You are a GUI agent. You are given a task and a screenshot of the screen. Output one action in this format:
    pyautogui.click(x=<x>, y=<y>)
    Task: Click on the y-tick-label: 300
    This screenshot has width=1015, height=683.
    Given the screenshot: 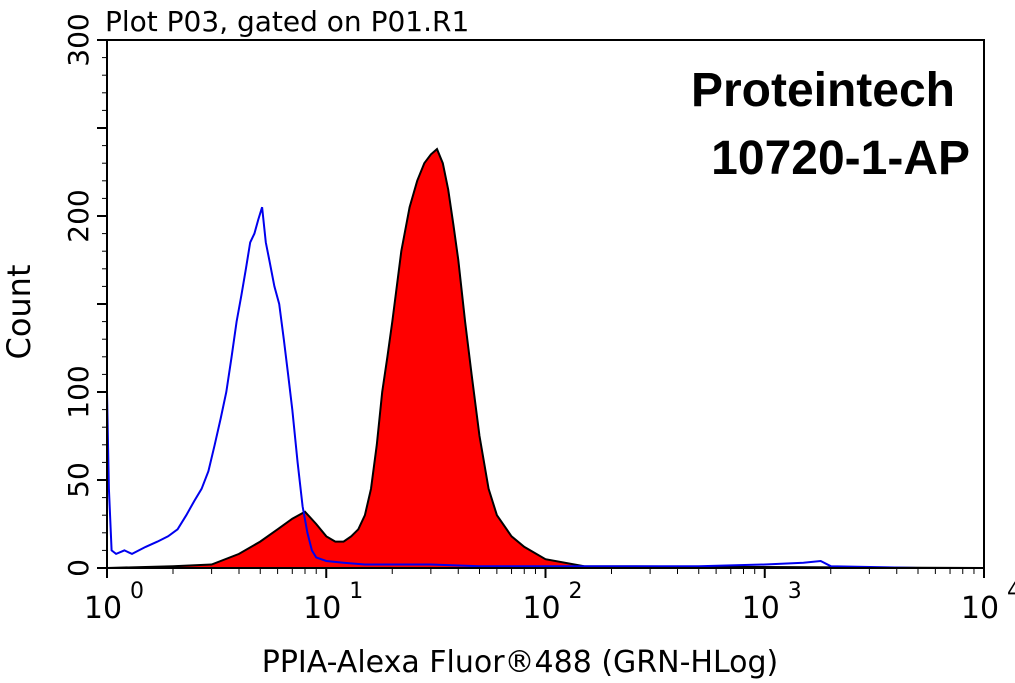 What is the action you would take?
    pyautogui.click(x=78, y=39)
    